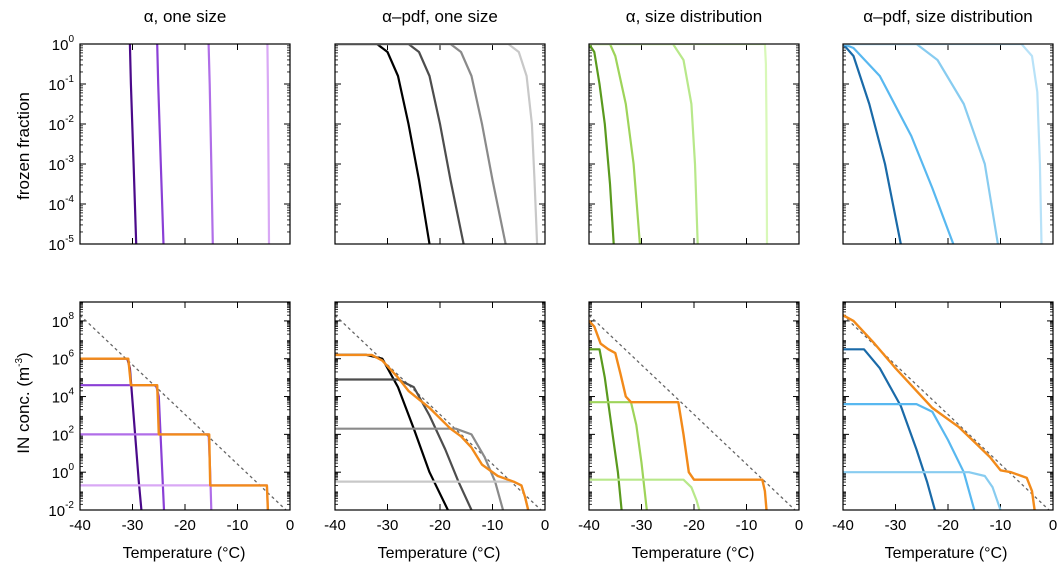 The height and width of the screenshot is (568, 1062). I want to click on panel-4-y-tick-label: 10⁴, so click(63, 397).